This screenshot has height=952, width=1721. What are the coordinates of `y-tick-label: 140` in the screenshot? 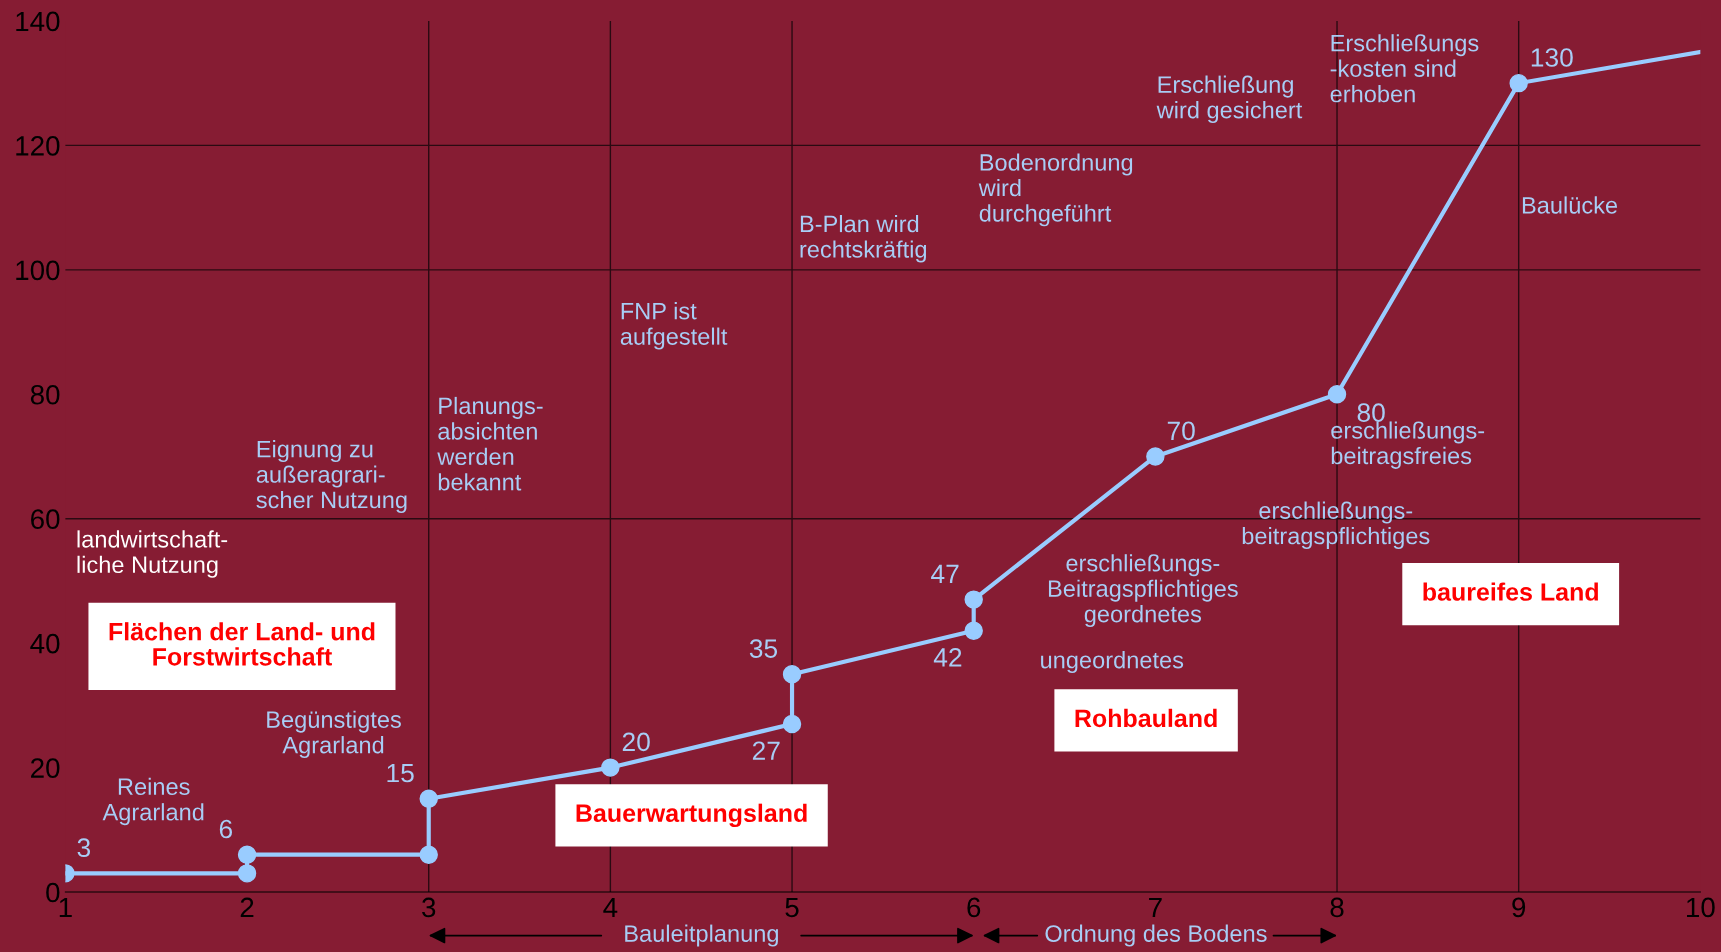 It's located at (38, 21).